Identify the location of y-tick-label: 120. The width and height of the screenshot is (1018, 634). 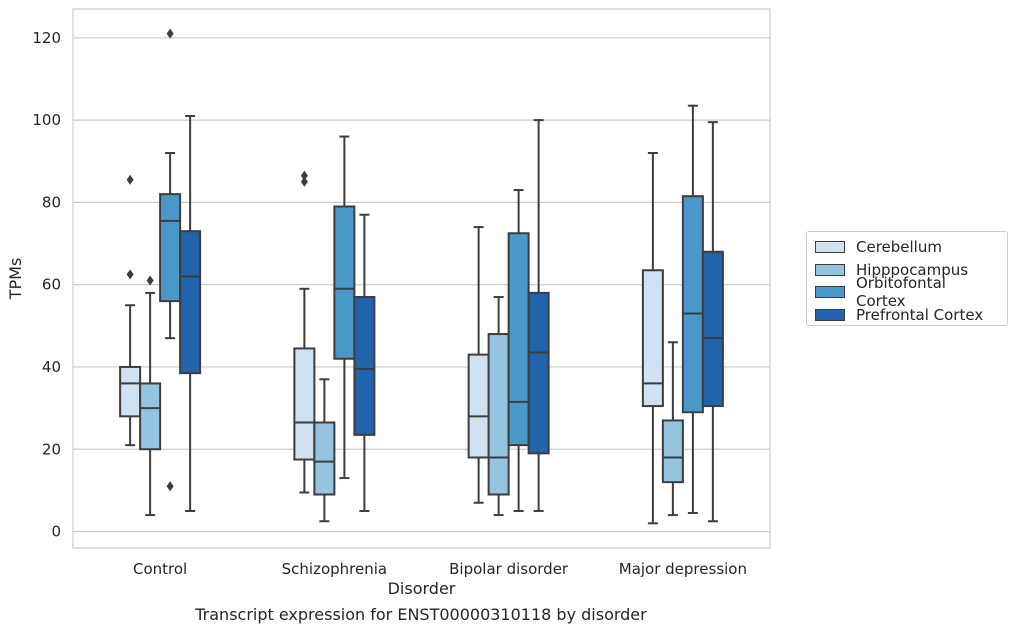
(46, 38).